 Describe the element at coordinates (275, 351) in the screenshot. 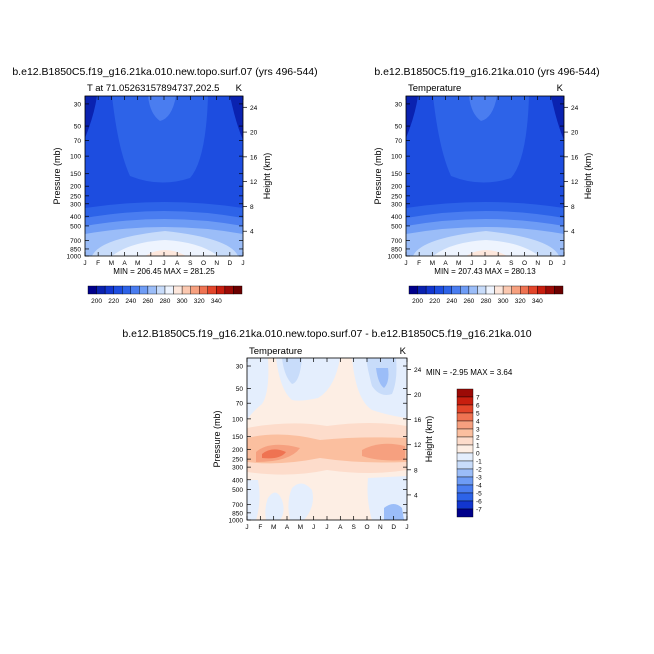

I see `panel-c-subtitle: Temperature` at that location.